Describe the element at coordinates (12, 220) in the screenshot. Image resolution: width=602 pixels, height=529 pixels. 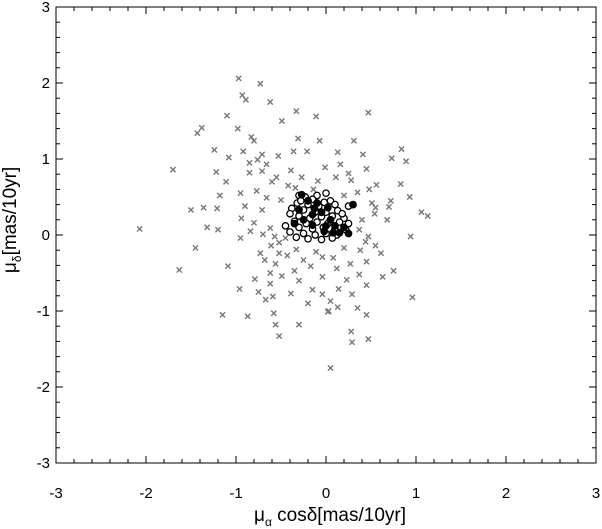
I see `y-axis-label: μδ[mas/10yr]` at that location.